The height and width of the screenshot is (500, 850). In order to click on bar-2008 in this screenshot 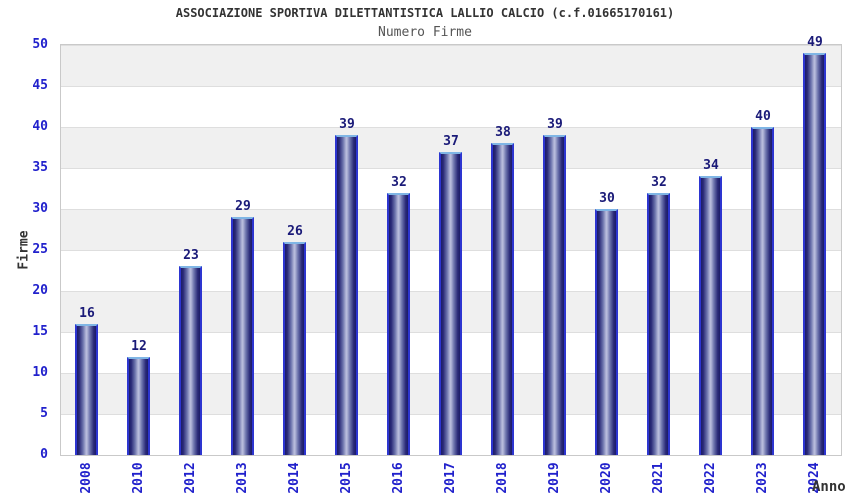, I will do `click(86, 389)`.